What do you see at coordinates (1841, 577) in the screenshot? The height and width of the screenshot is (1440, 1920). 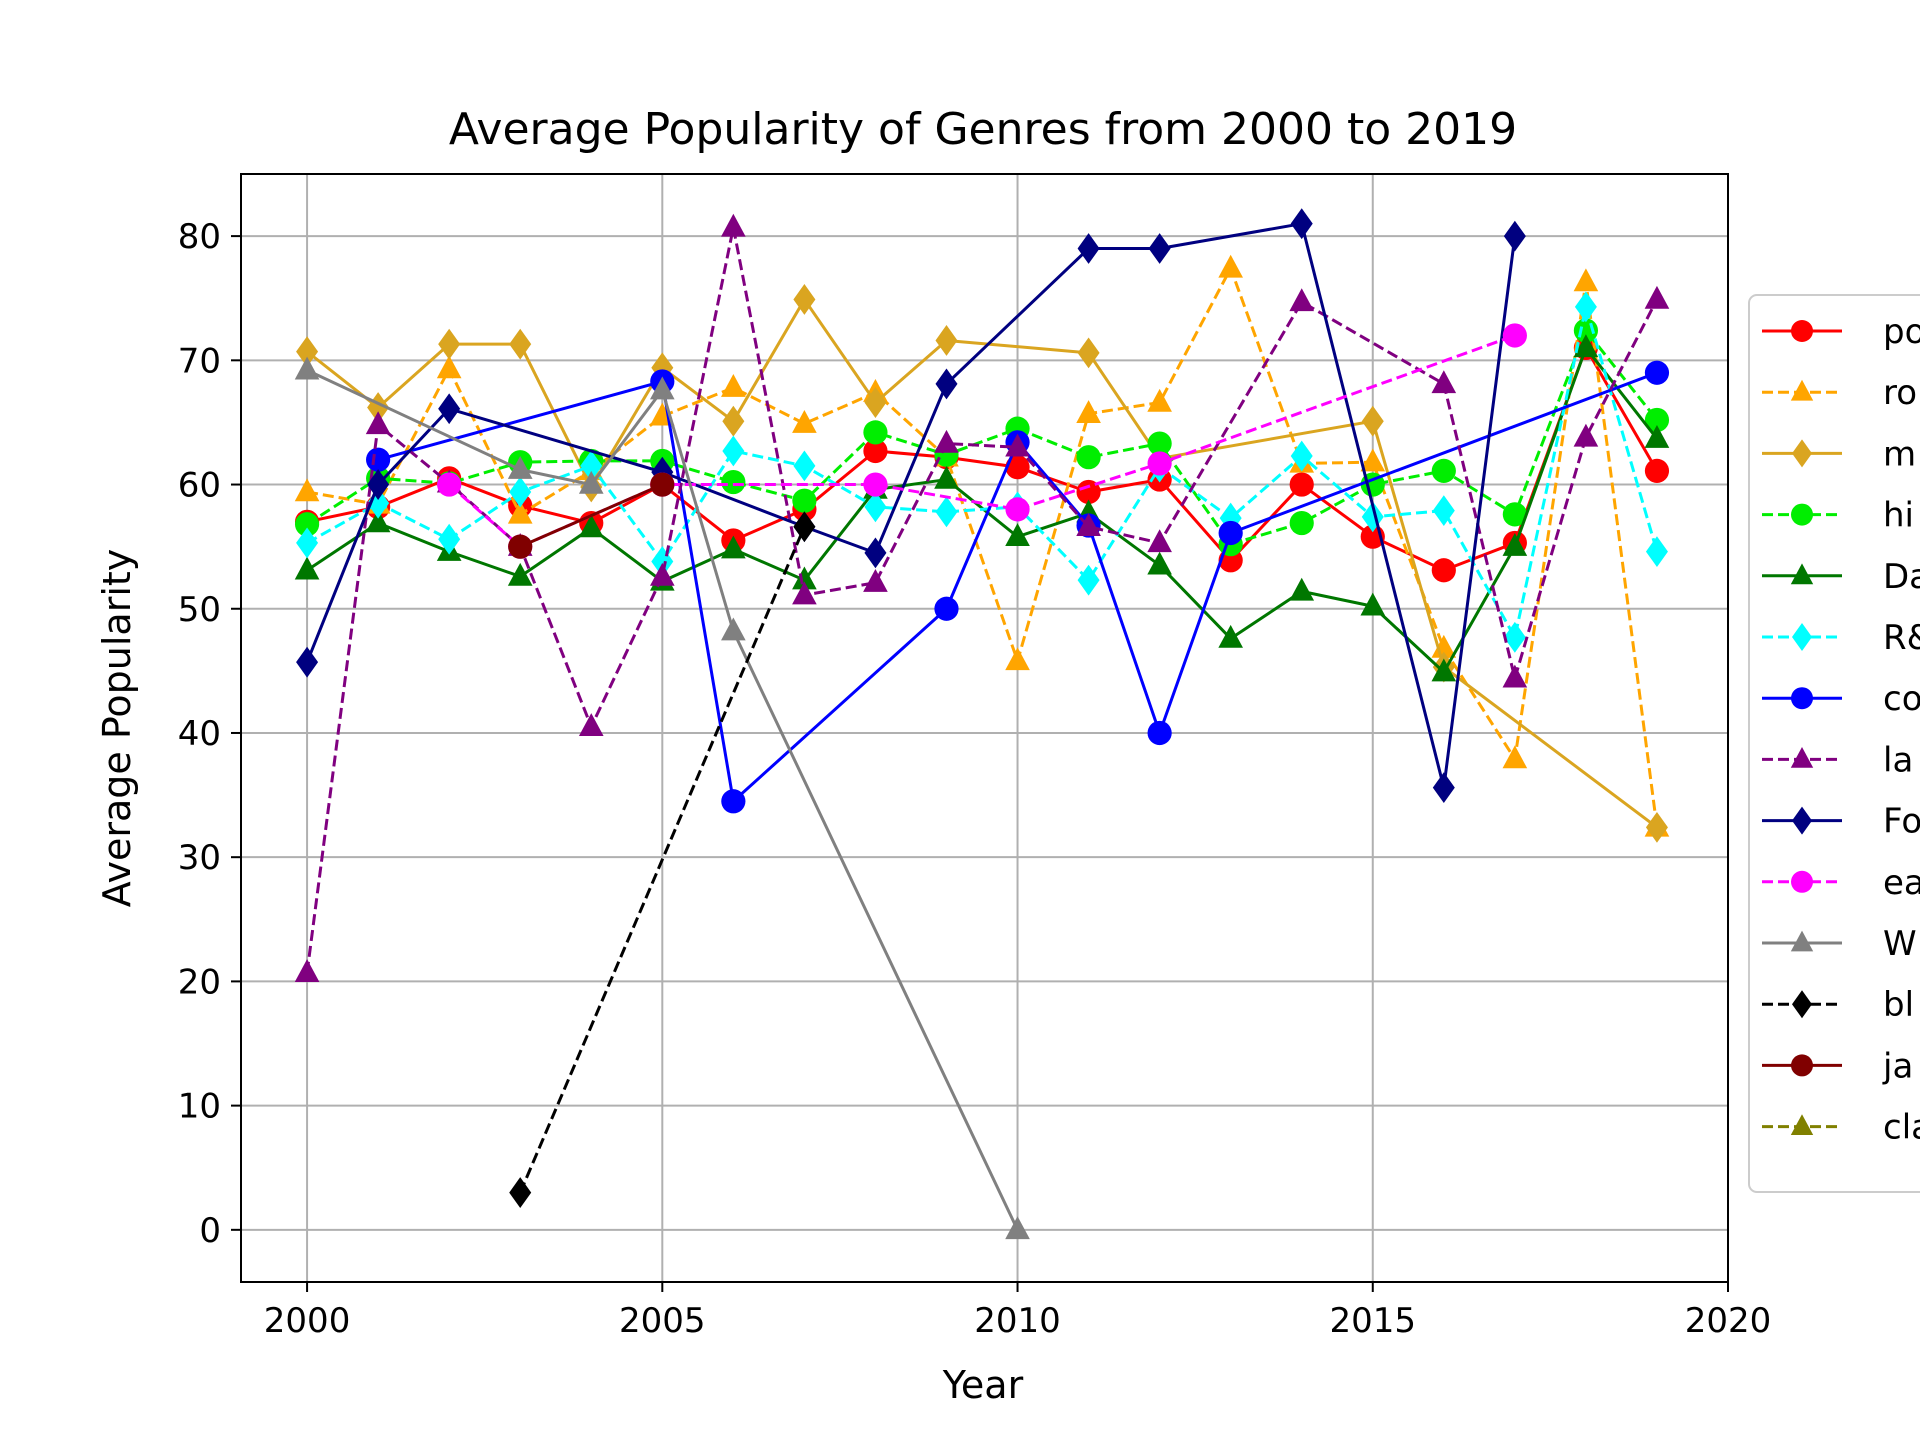 I see `legend-item: Da` at bounding box center [1841, 577].